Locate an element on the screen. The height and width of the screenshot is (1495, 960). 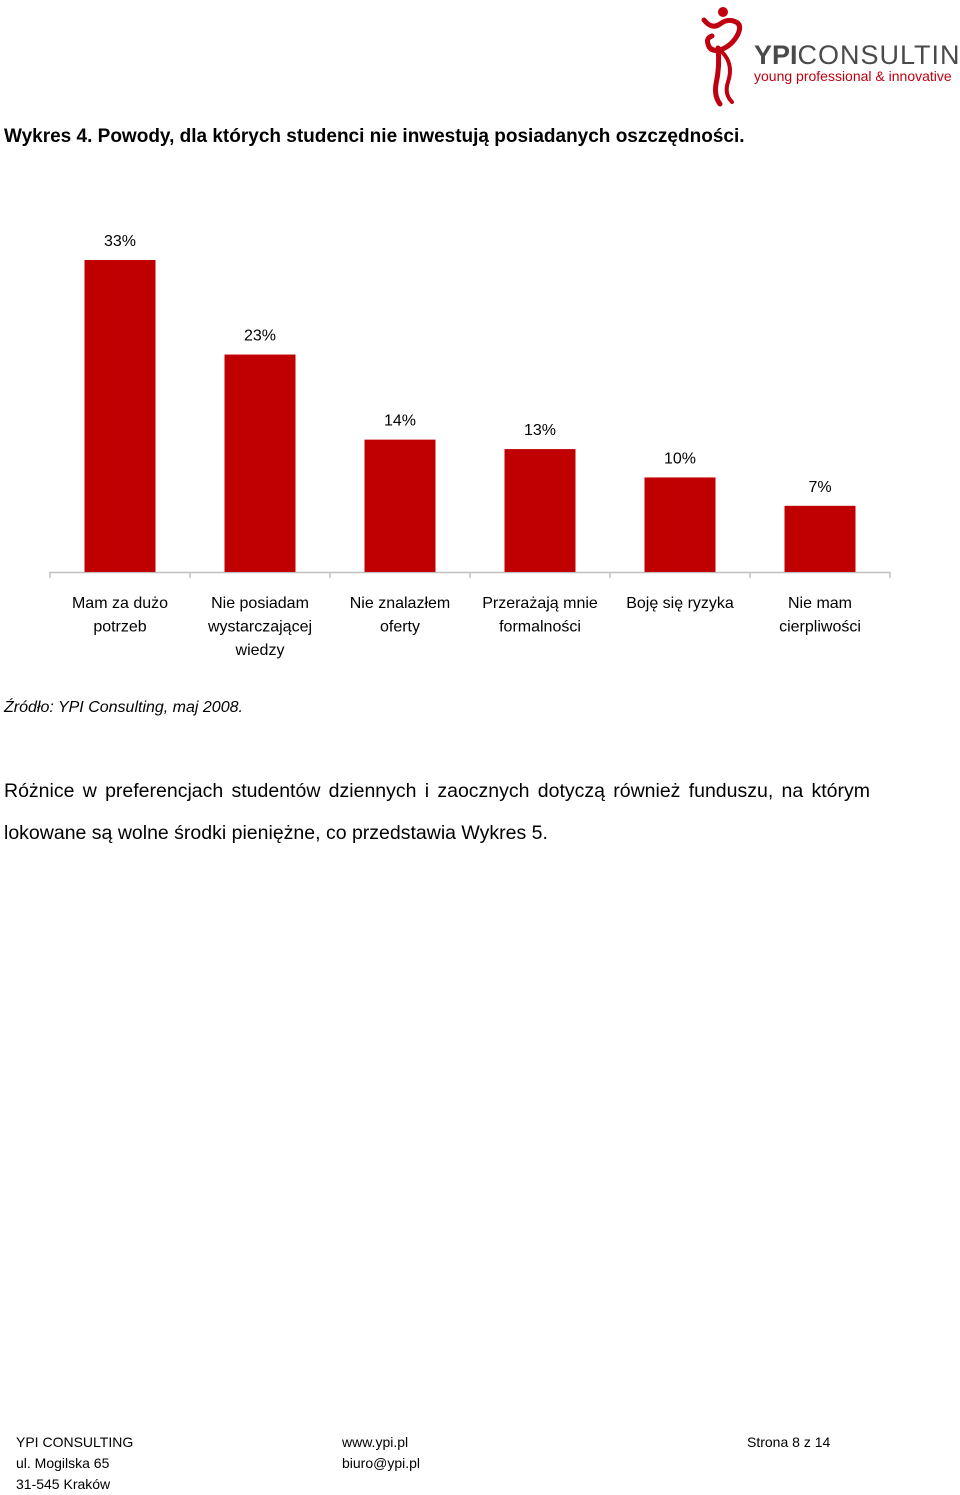
category-label-line: Nie mam is located at coordinates (820, 603).